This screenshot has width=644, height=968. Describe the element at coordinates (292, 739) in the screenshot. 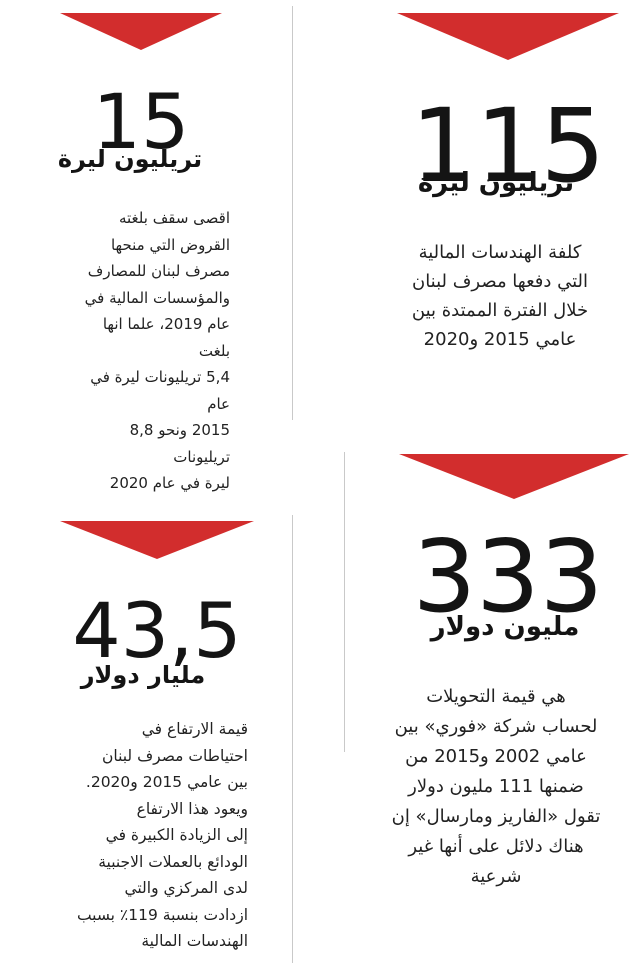

I see `divider-bottom` at that location.